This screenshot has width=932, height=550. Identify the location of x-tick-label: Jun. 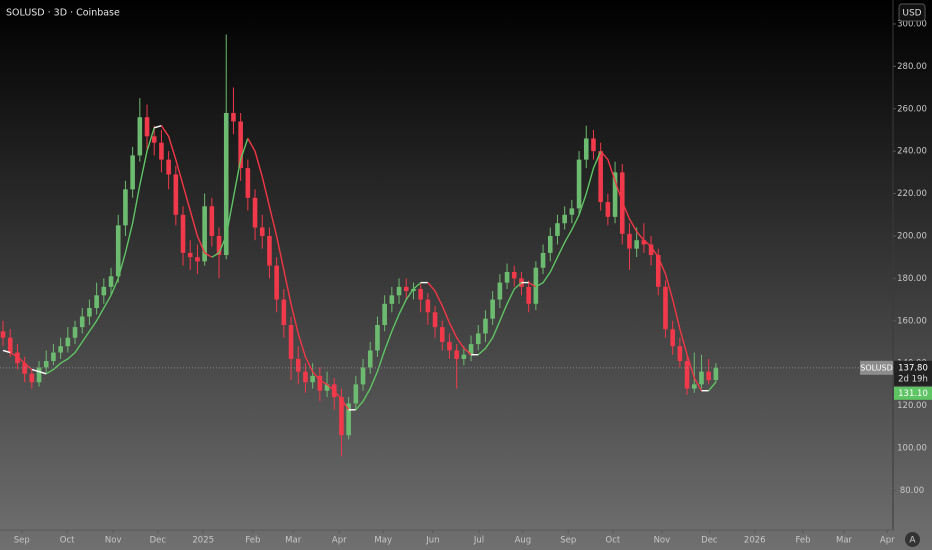
(432, 541).